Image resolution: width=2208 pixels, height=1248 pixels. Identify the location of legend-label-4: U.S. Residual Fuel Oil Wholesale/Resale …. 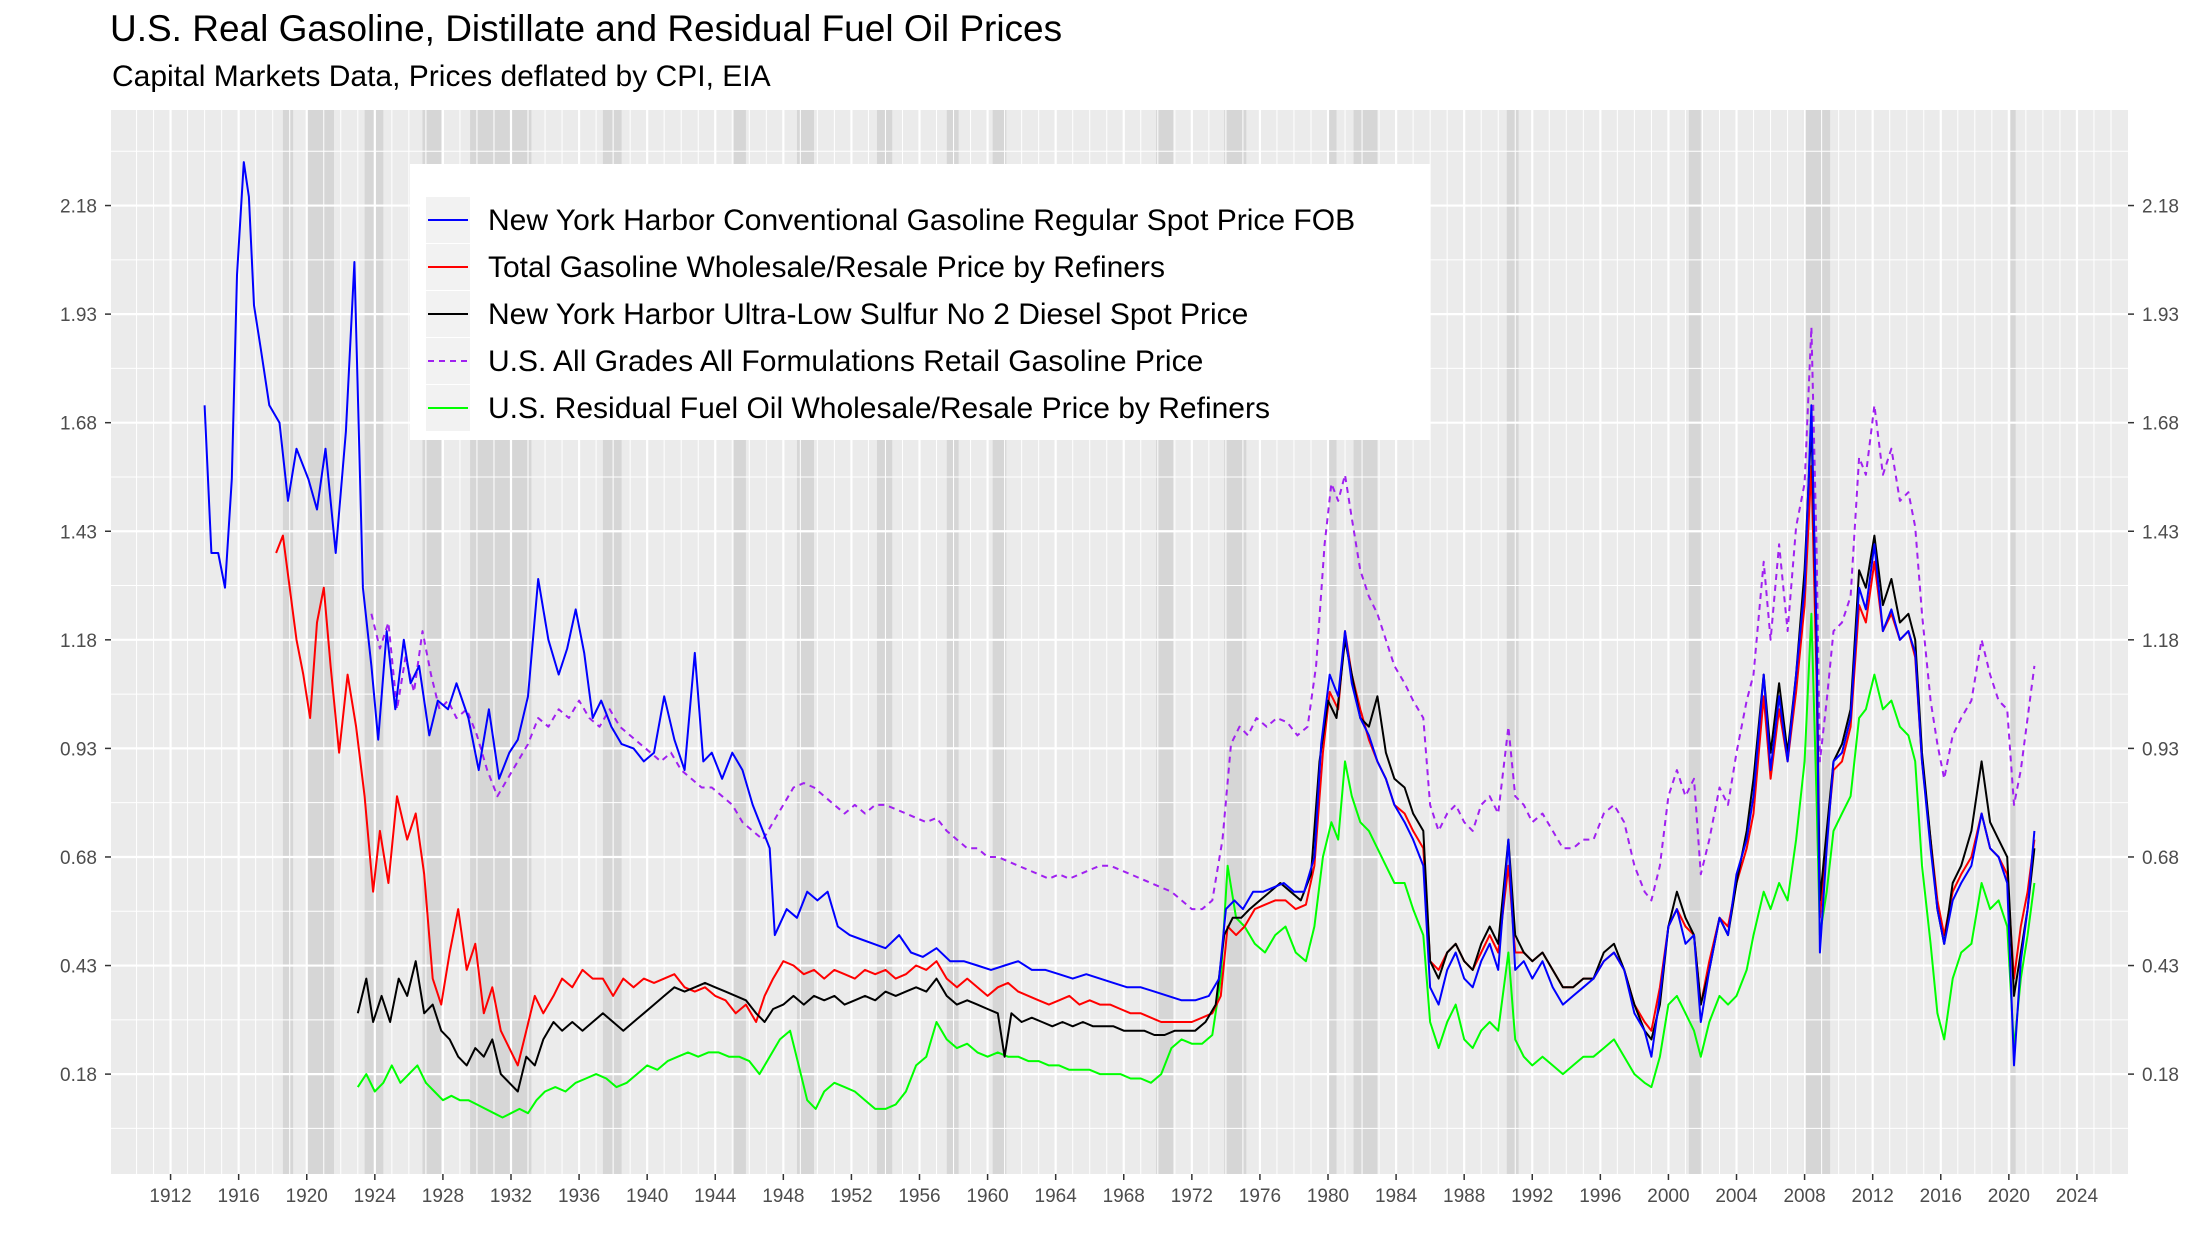
(879, 408).